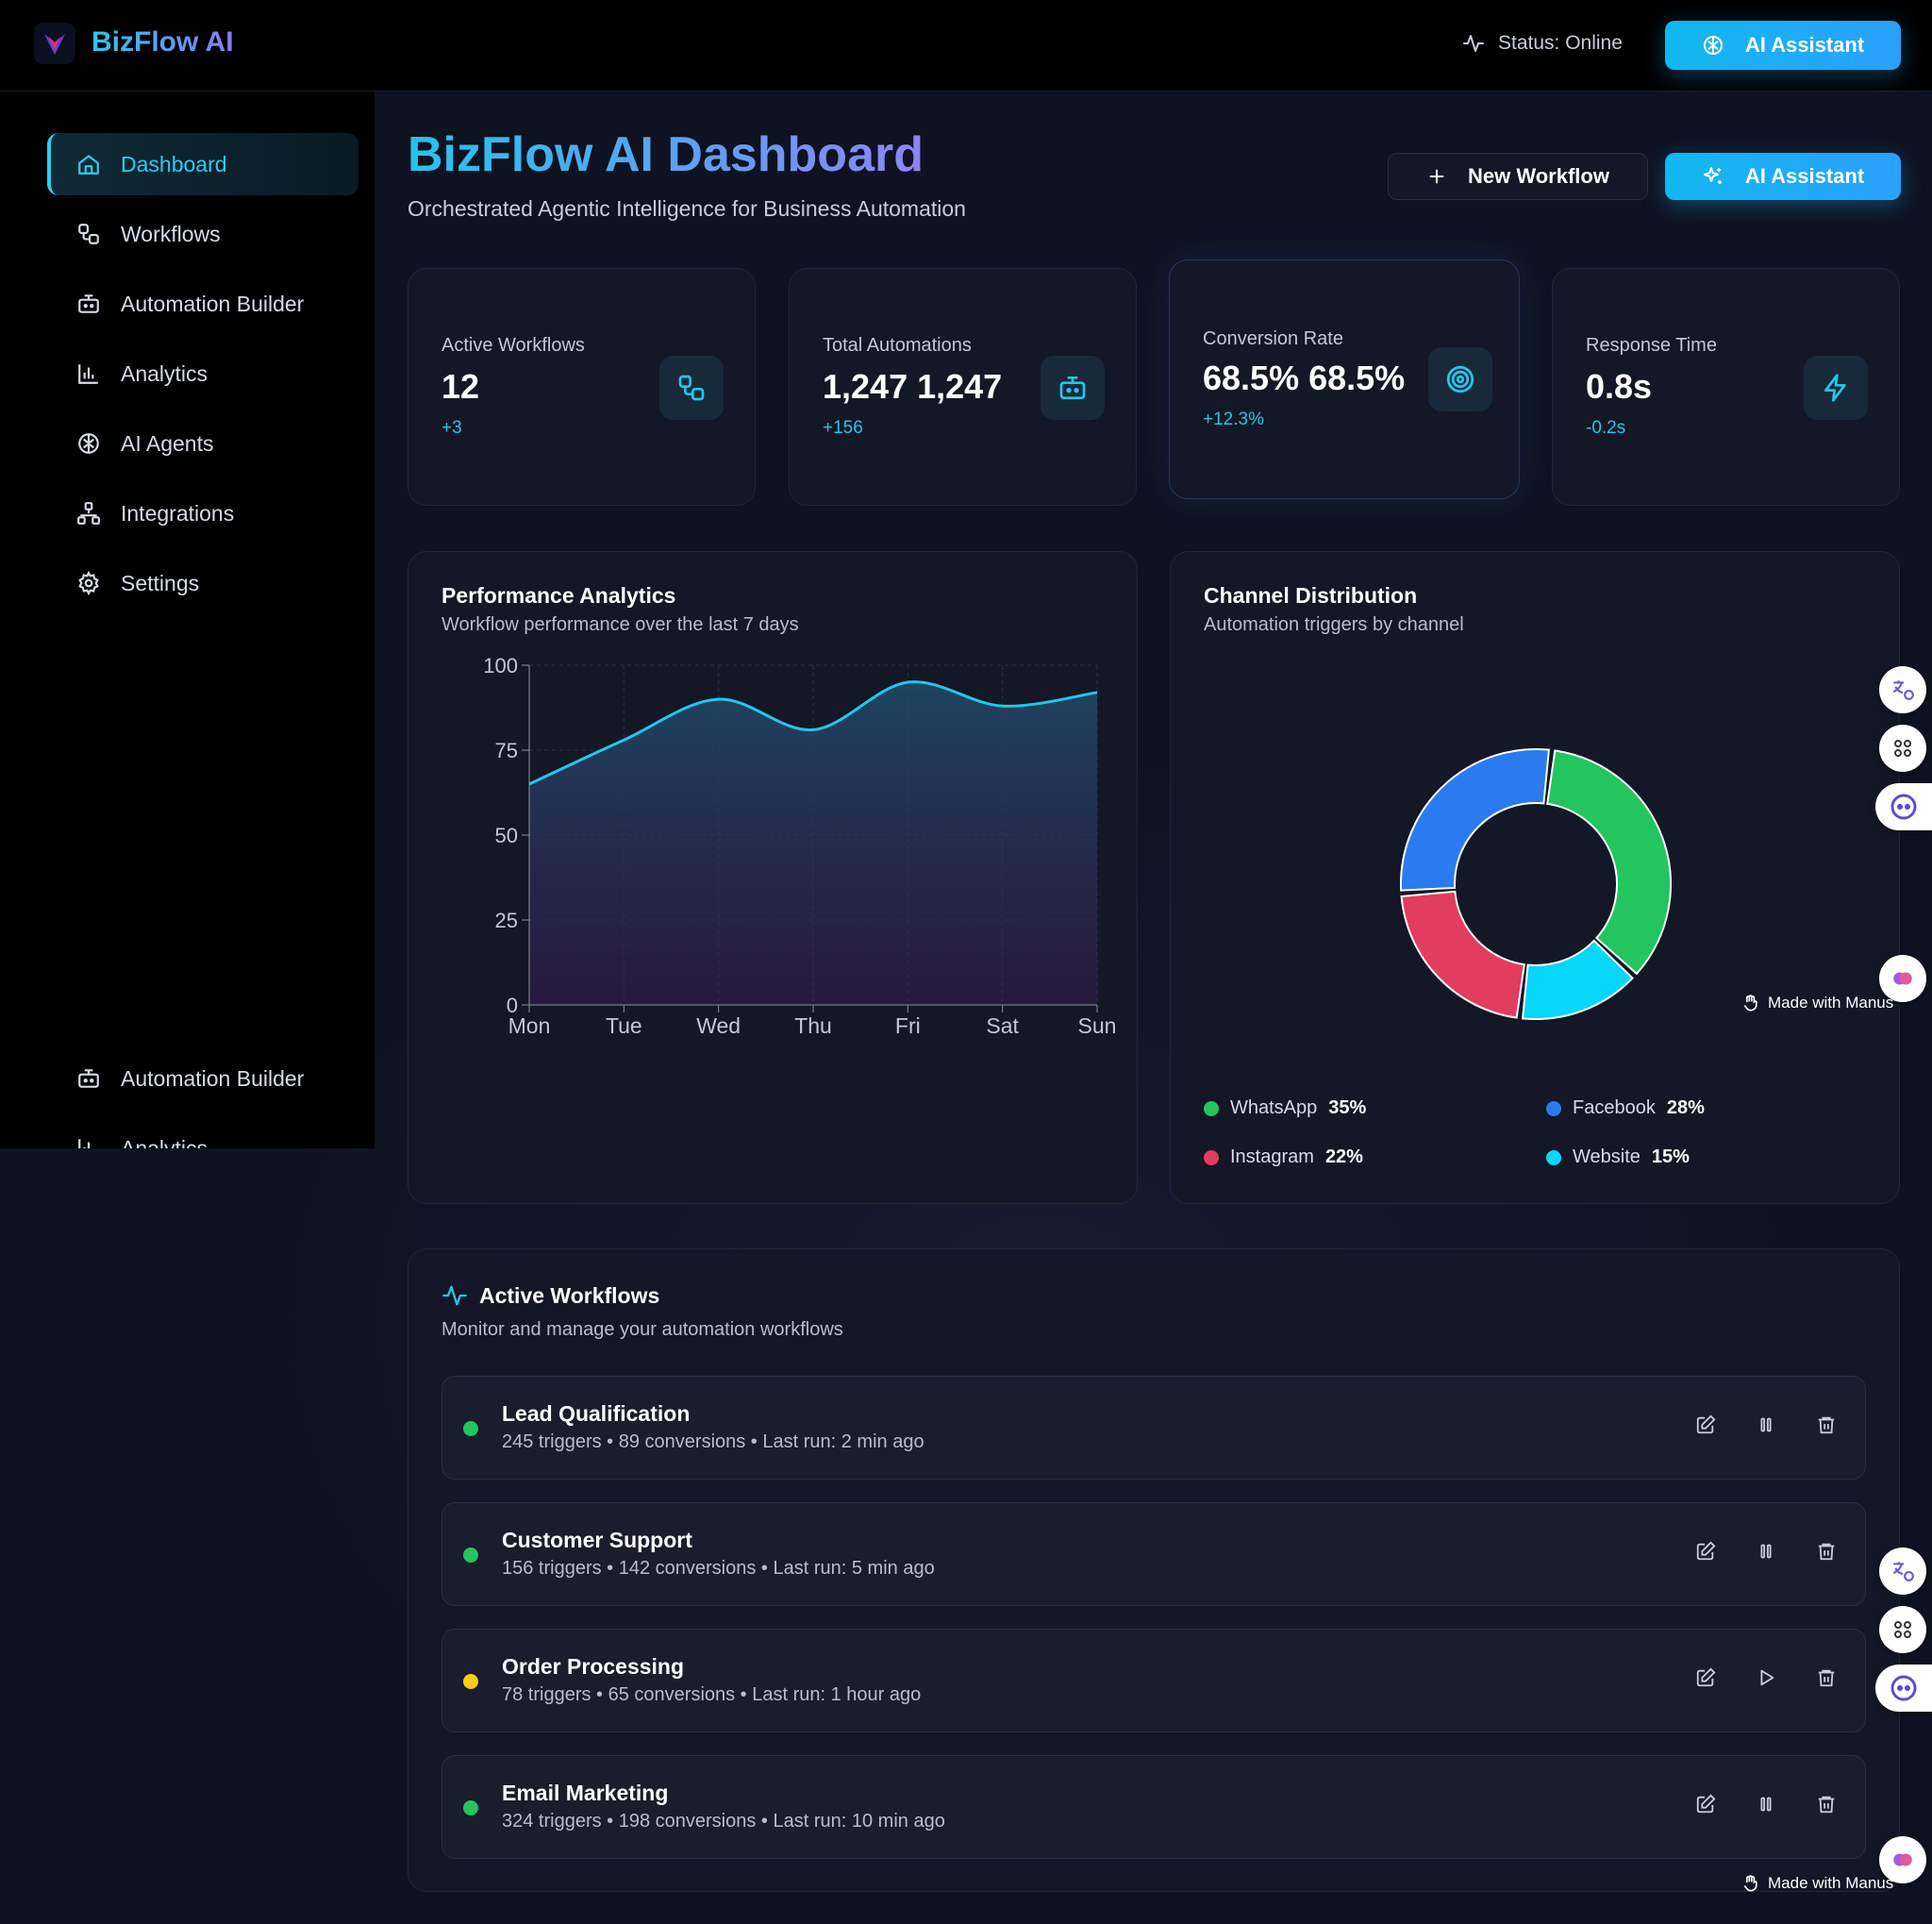 Image resolution: width=1932 pixels, height=1924 pixels. What do you see at coordinates (1609, 862) in the screenshot?
I see `donut-slice-whatsapp` at bounding box center [1609, 862].